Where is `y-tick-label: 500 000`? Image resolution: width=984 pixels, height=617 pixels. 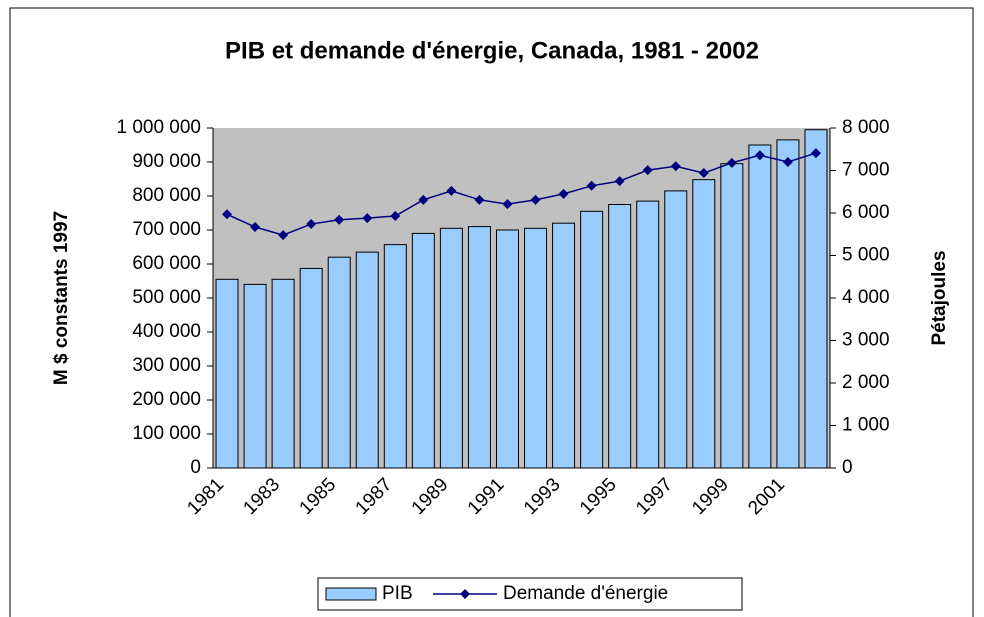 y-tick-label: 500 000 is located at coordinates (166, 297).